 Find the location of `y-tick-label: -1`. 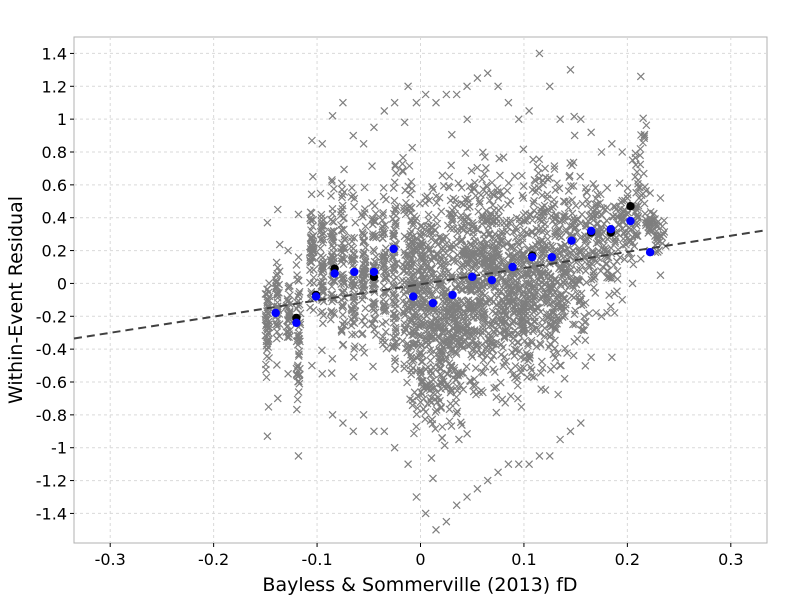

y-tick-label: -1 is located at coordinates (59, 448).